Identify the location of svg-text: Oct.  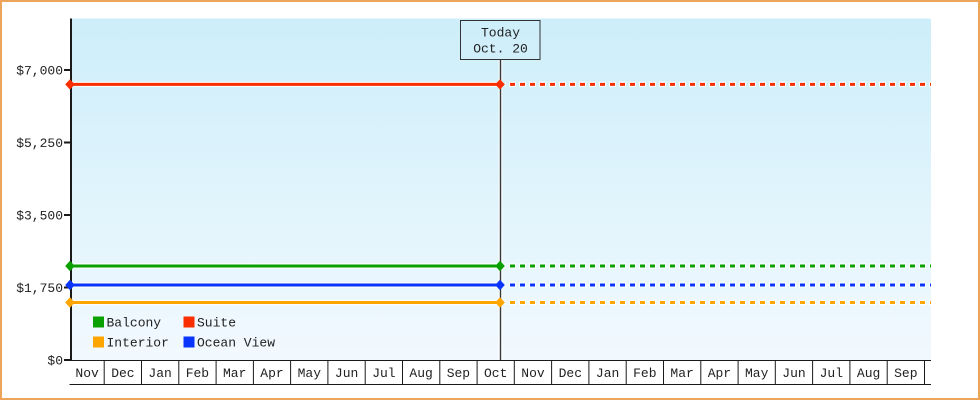
(495, 373).